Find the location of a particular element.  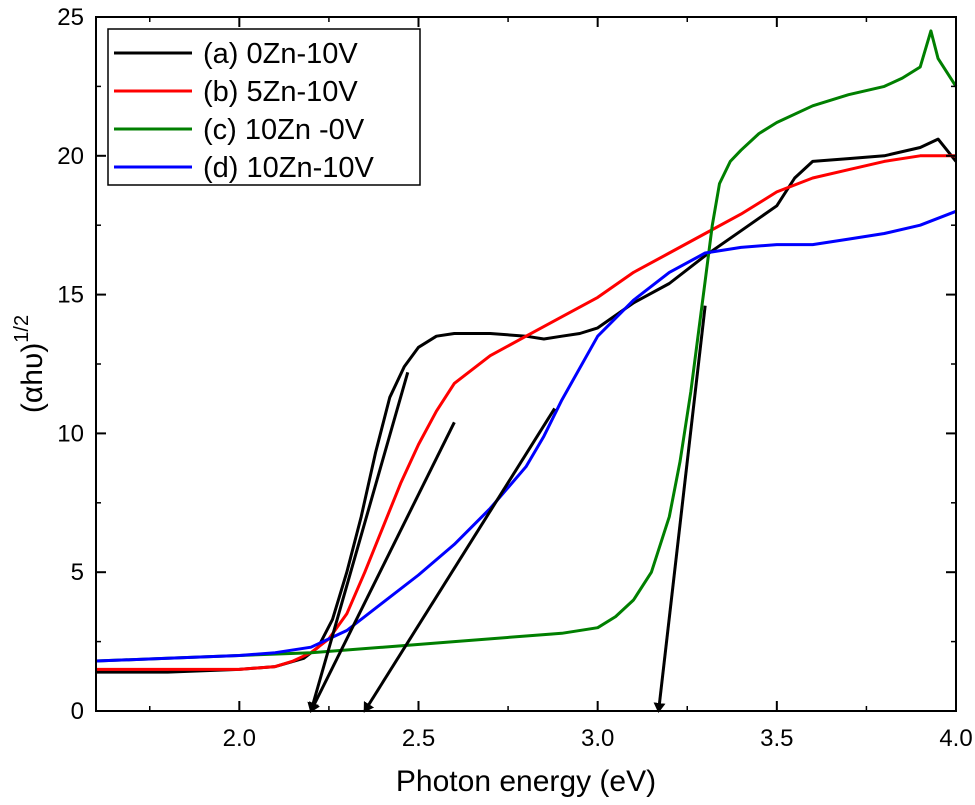

y-tick-label: 5 is located at coordinates (77, 572).